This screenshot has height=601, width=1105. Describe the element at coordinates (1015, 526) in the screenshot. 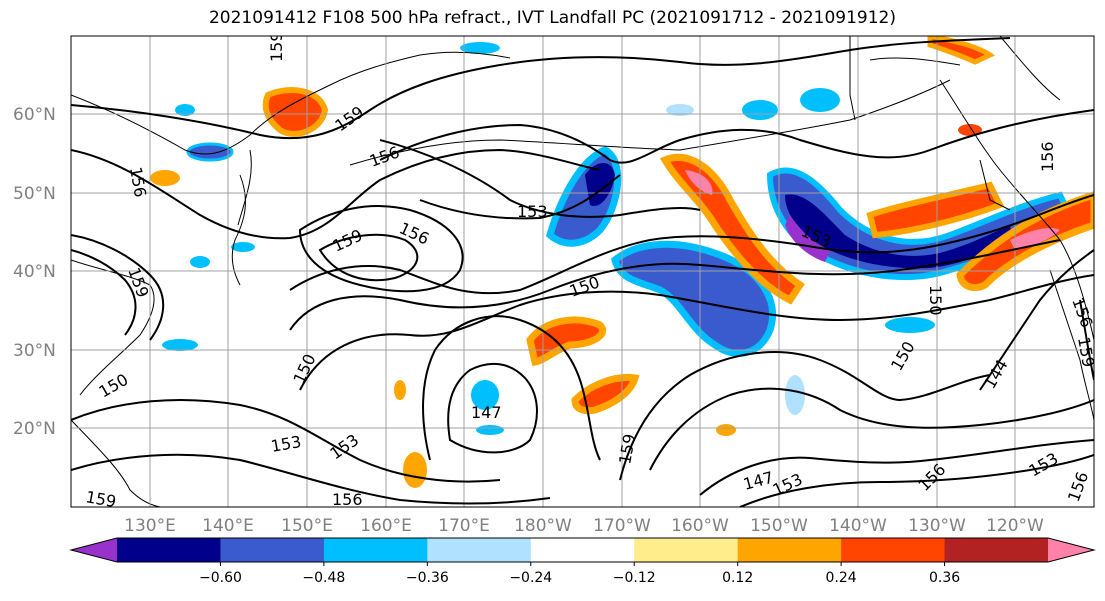

I see `lon-label: 120°W` at that location.